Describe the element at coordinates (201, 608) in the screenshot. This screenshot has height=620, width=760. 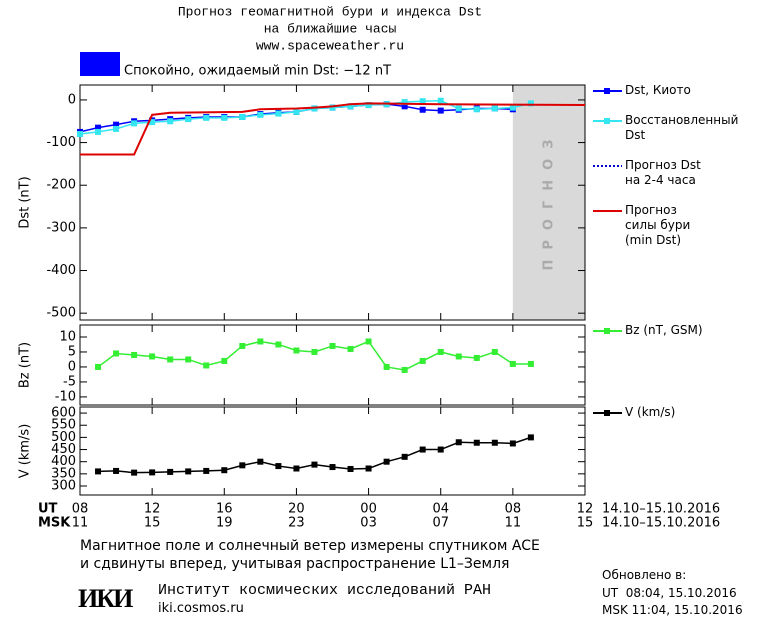
I see `institute-url: iki.cosmos.ru` at that location.